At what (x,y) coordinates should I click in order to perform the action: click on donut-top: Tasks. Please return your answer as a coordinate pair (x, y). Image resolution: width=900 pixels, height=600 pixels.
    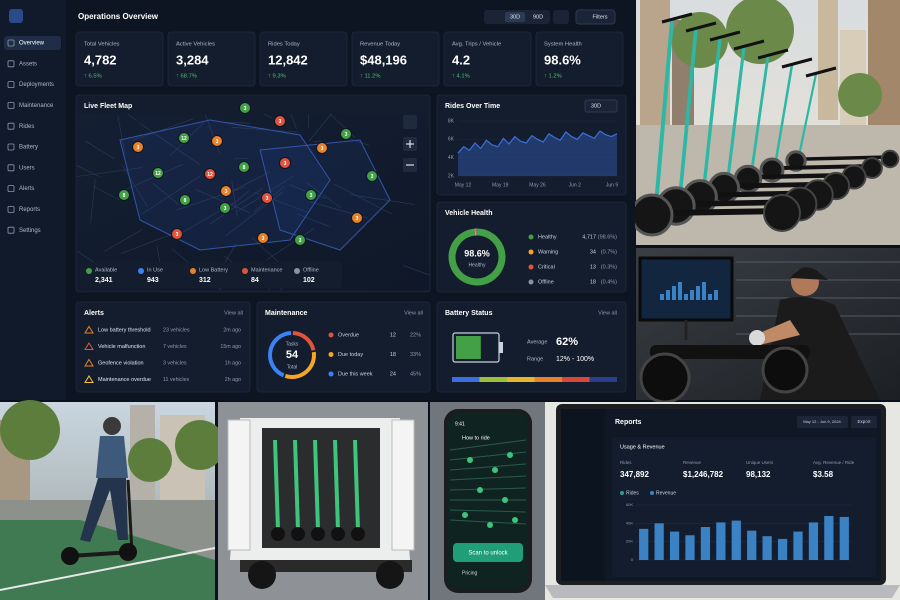
    Looking at the image, I should click on (292, 344).